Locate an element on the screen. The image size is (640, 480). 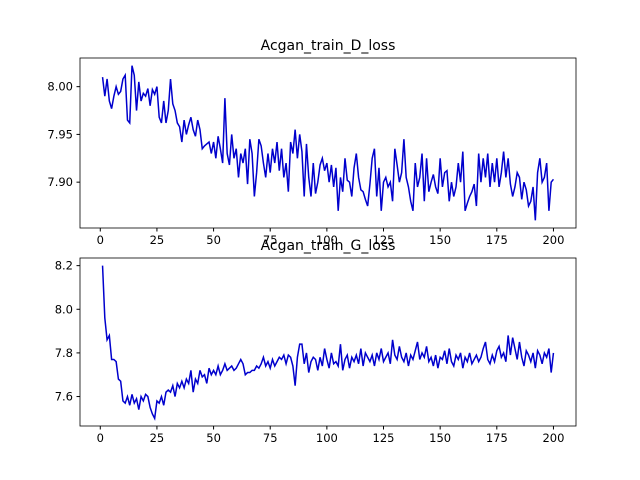
chart-title: Acgan_train_G_loss is located at coordinates (328, 246).